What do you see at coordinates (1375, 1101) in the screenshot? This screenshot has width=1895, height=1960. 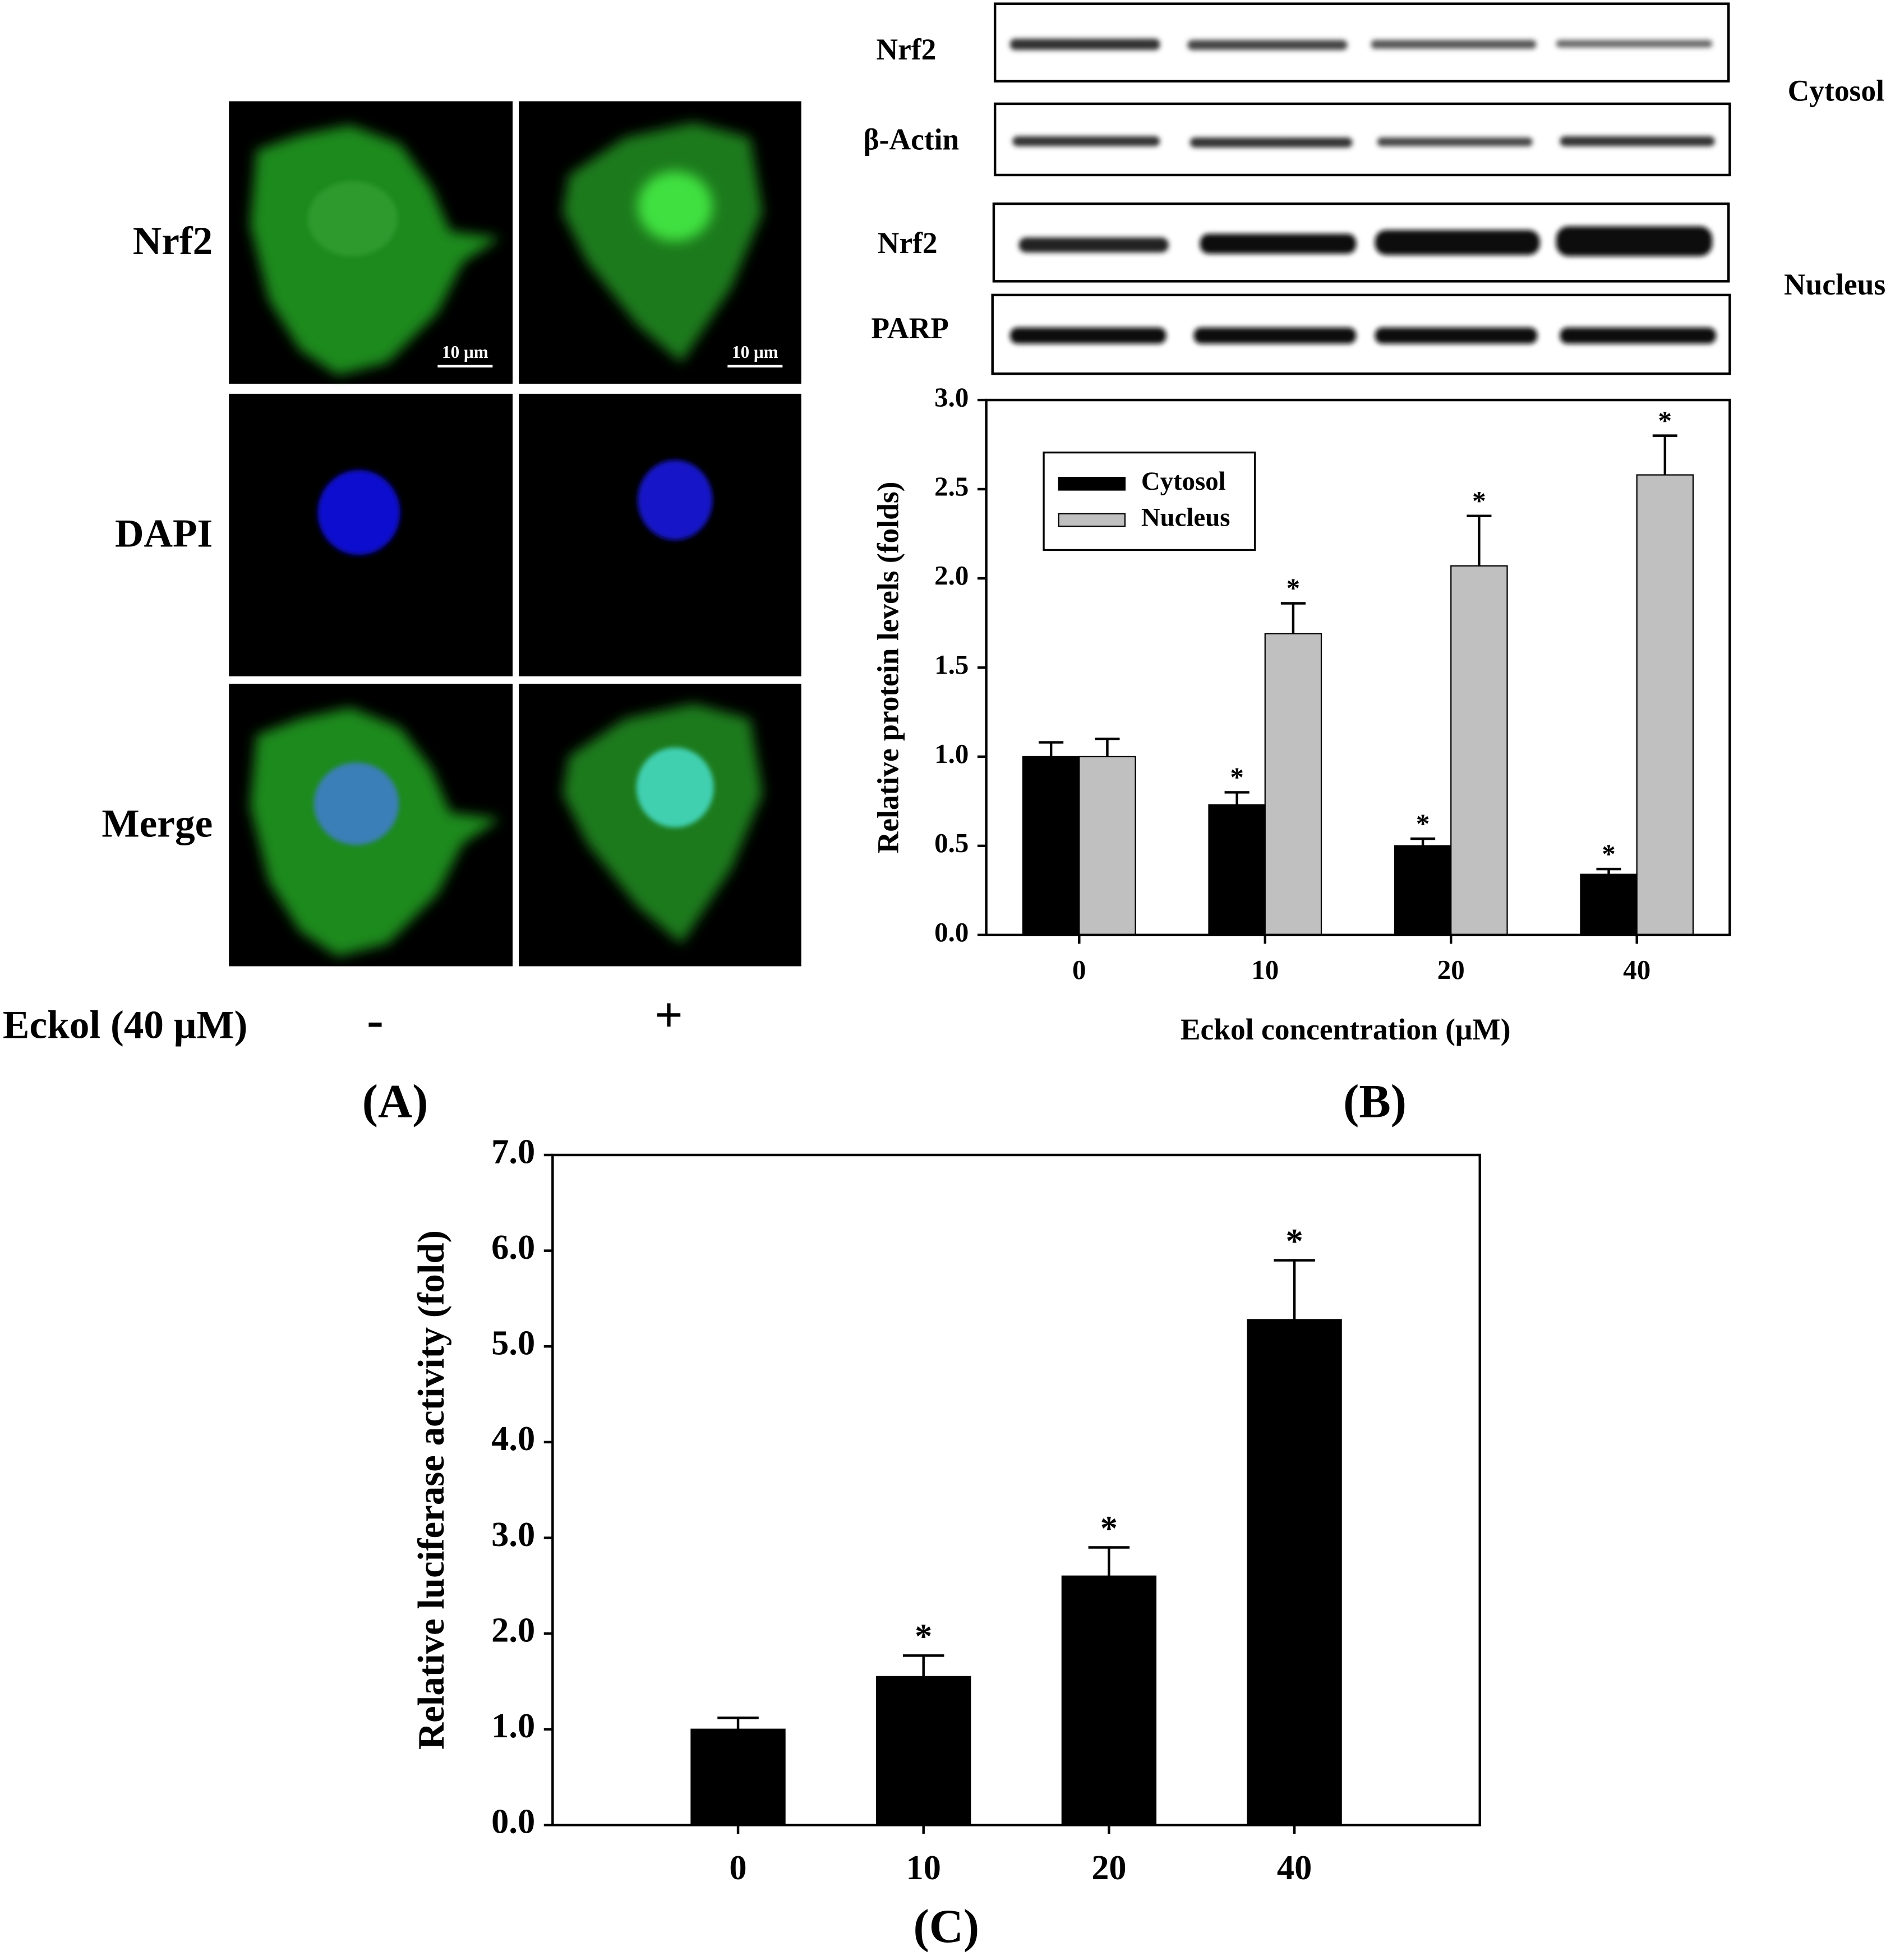 I see `panel-label: (B)` at bounding box center [1375, 1101].